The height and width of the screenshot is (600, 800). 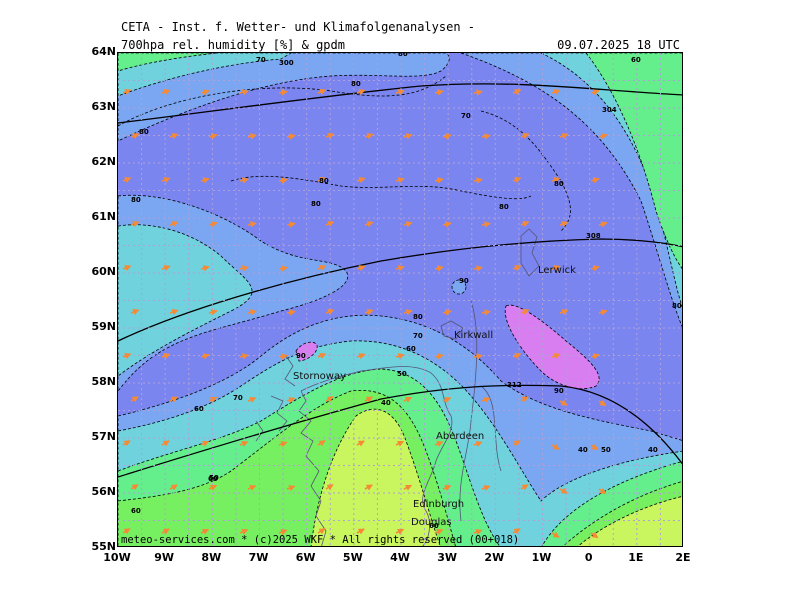 What do you see at coordinates (460, 436) in the screenshot?
I see `city-label-aberdeen: Aberdeen` at bounding box center [460, 436].